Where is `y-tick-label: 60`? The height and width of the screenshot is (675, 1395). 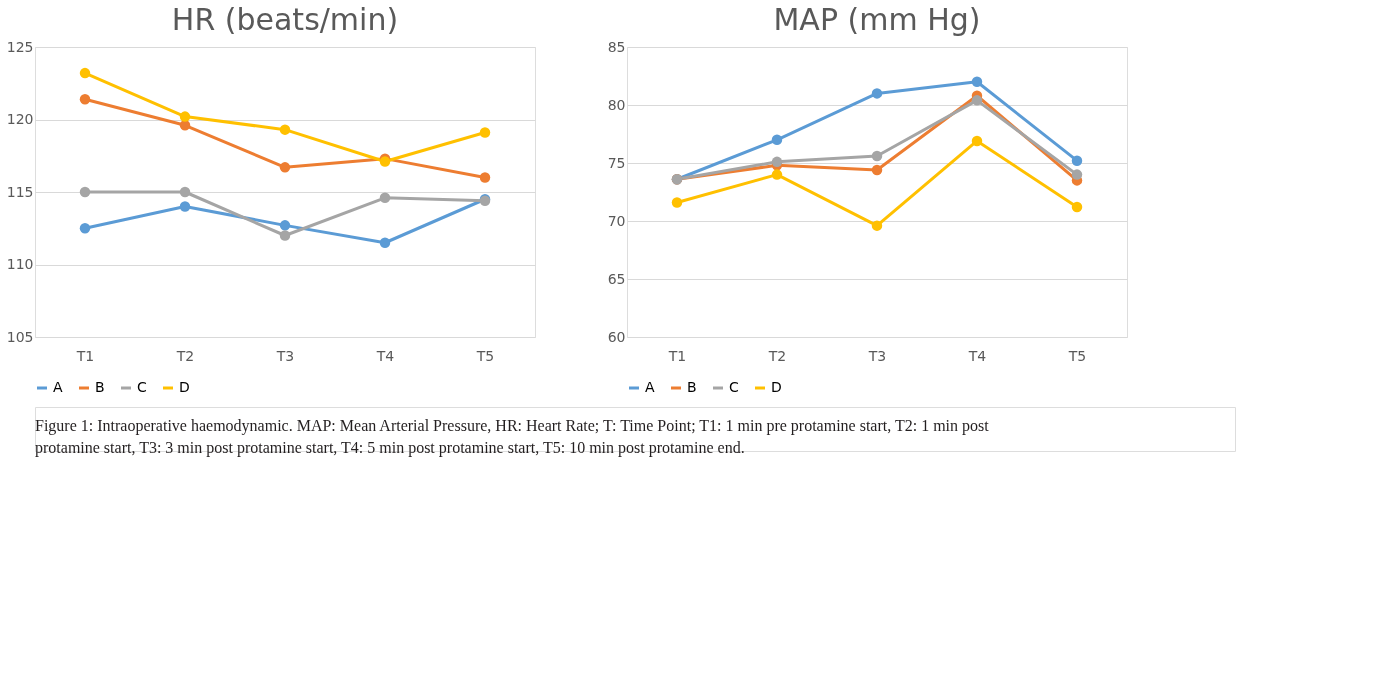
y-tick-label: 60 is located at coordinates (616, 336).